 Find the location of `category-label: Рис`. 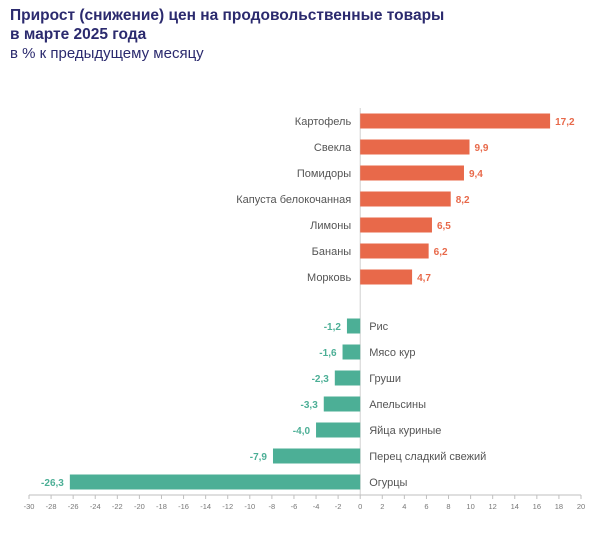

category-label: Рис is located at coordinates (378, 327).